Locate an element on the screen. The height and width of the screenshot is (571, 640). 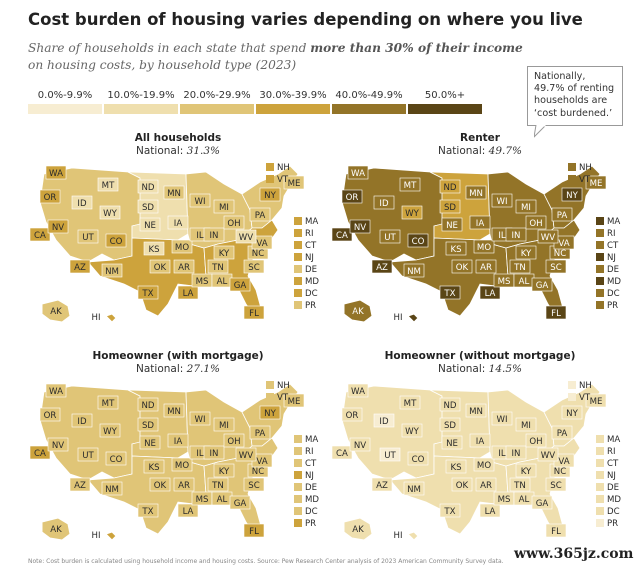
state-id is located at coordinates (82, 202).